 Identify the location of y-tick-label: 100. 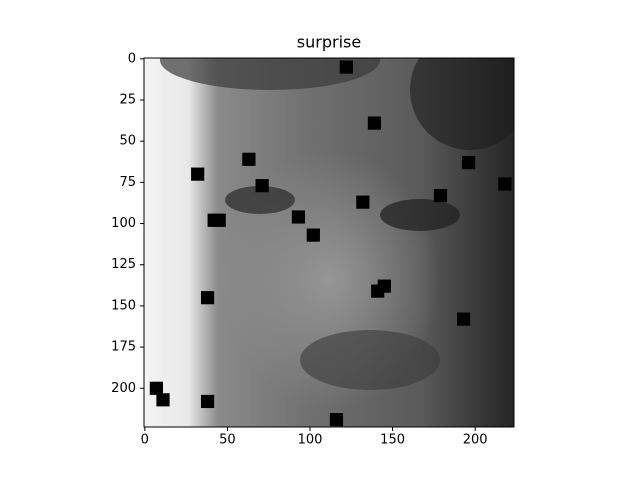
(123, 223).